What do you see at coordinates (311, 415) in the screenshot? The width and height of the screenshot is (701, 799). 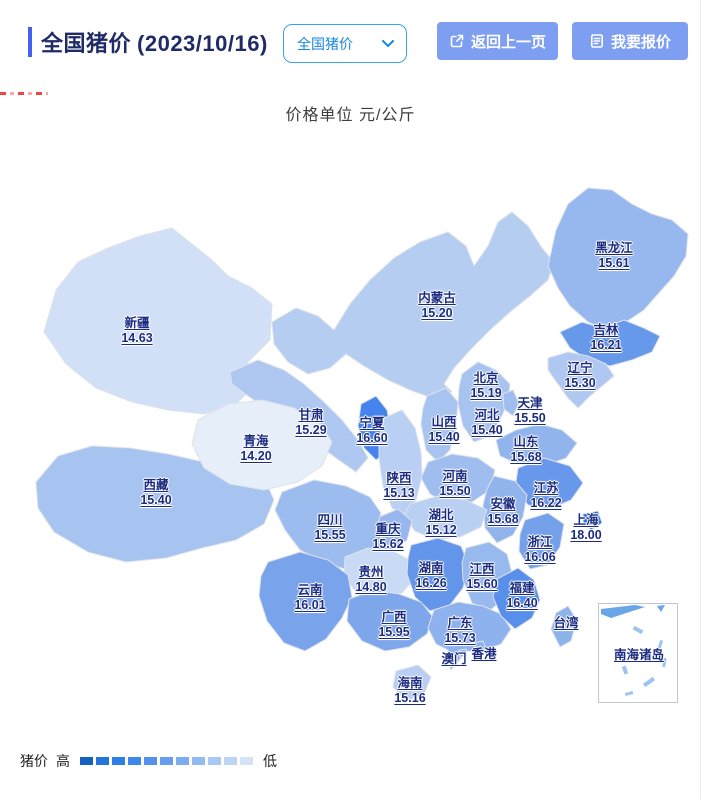 I see `province-name: 甘肃` at bounding box center [311, 415].